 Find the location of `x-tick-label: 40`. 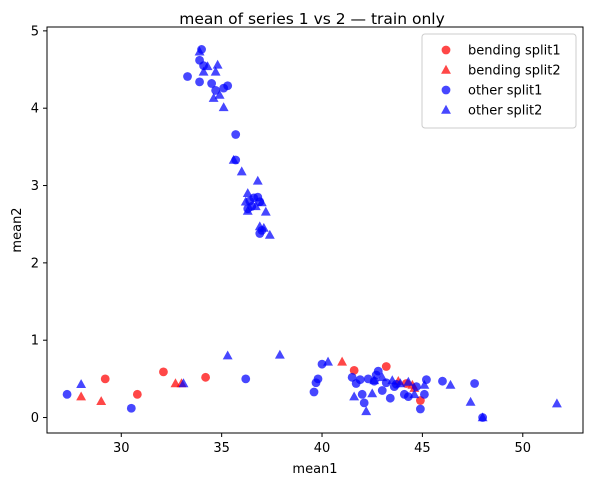

x-tick-label: 40 is located at coordinates (322, 448).